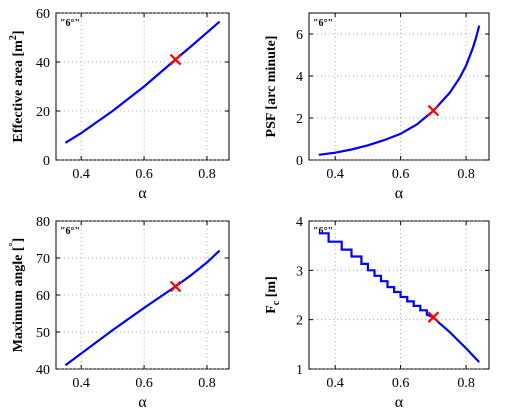  I want to click on y-axis-label-part: Maximum angle [, so click(18, 299).